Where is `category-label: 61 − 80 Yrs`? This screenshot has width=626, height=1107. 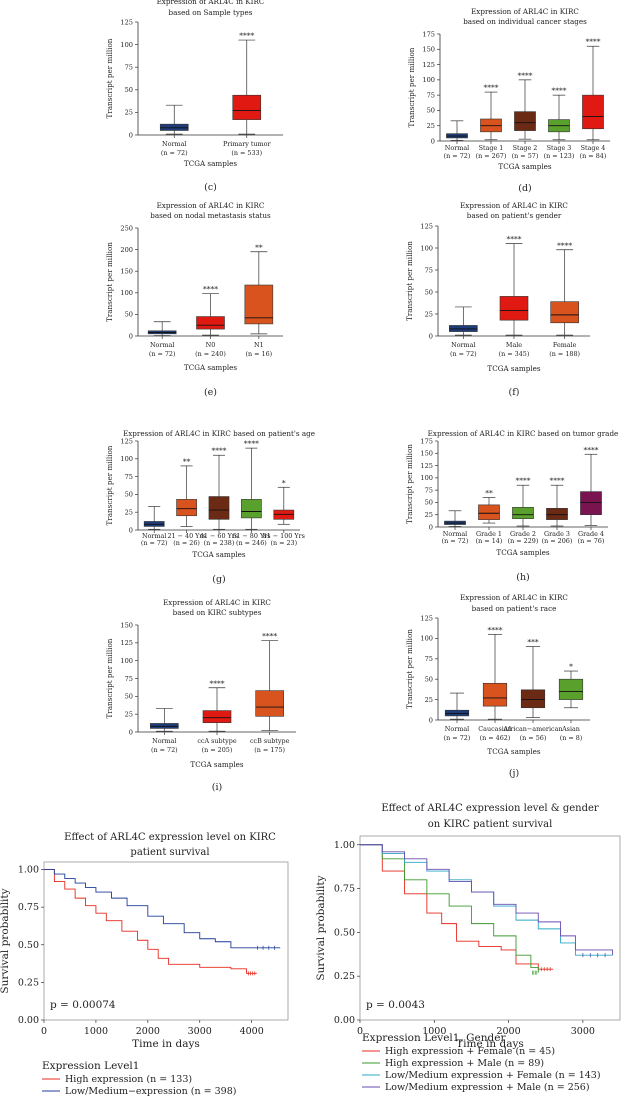 category-label: 61 − 80 Yrs is located at coordinates (251, 536).